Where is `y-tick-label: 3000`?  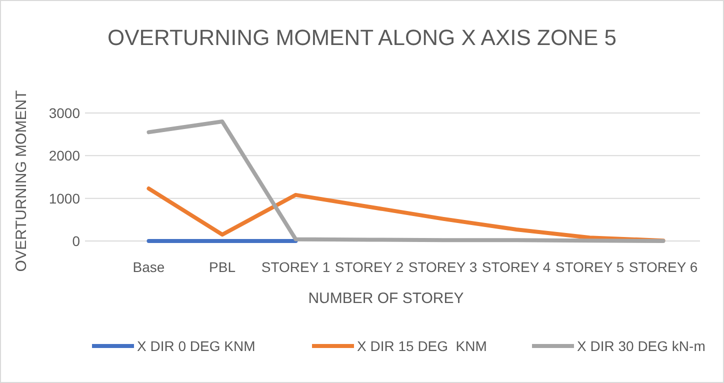 y-tick-label: 3000 is located at coordinates (64, 113).